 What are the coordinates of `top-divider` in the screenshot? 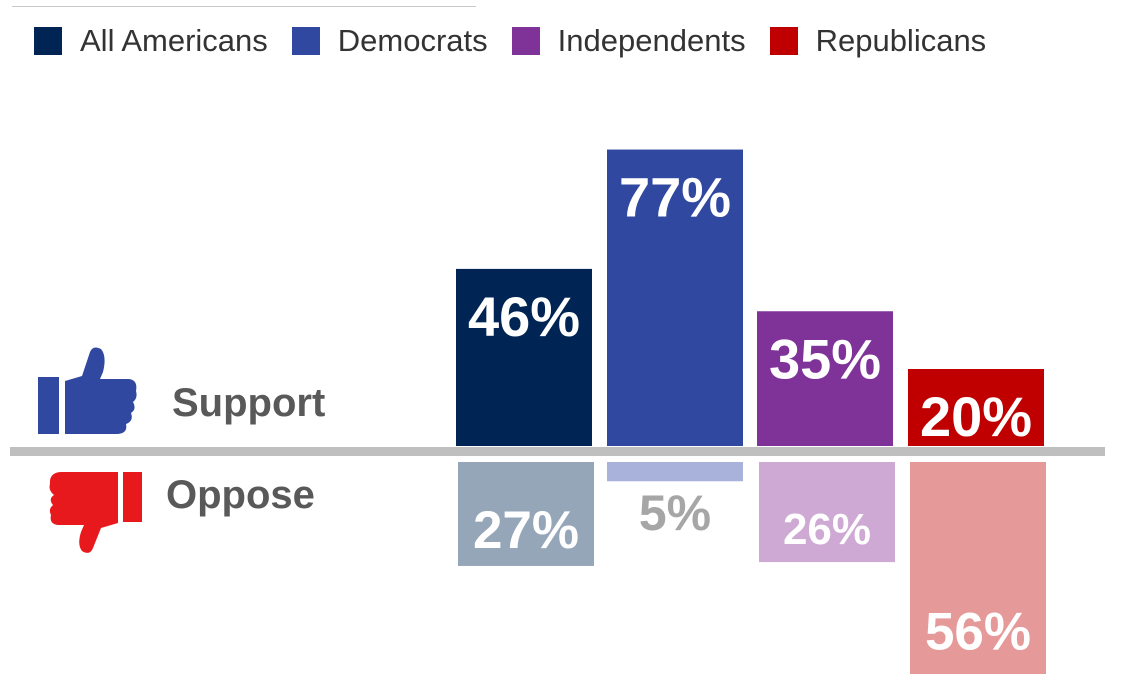 It's located at (244, 6).